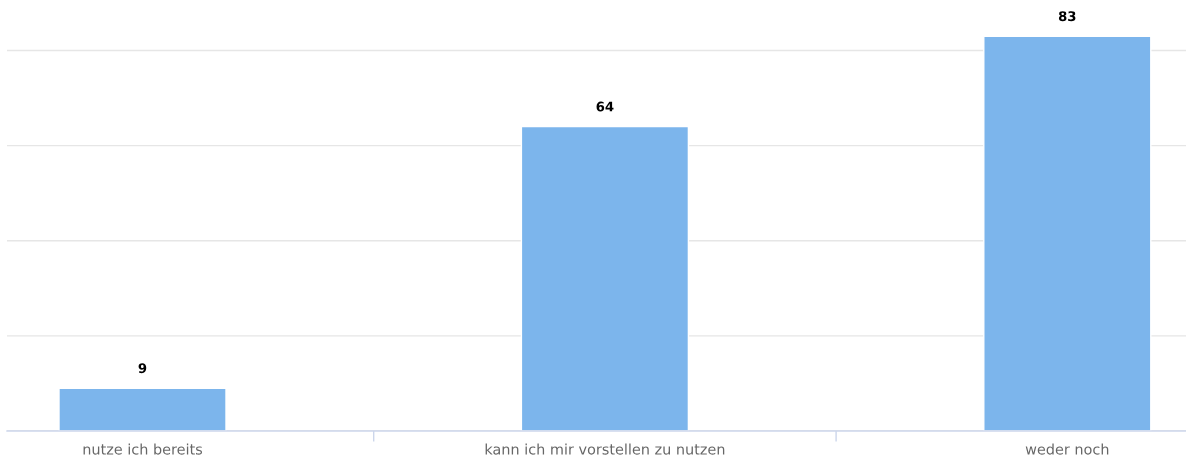 This screenshot has height=463, width=1186. I want to click on data-label: 64, so click(605, 106).